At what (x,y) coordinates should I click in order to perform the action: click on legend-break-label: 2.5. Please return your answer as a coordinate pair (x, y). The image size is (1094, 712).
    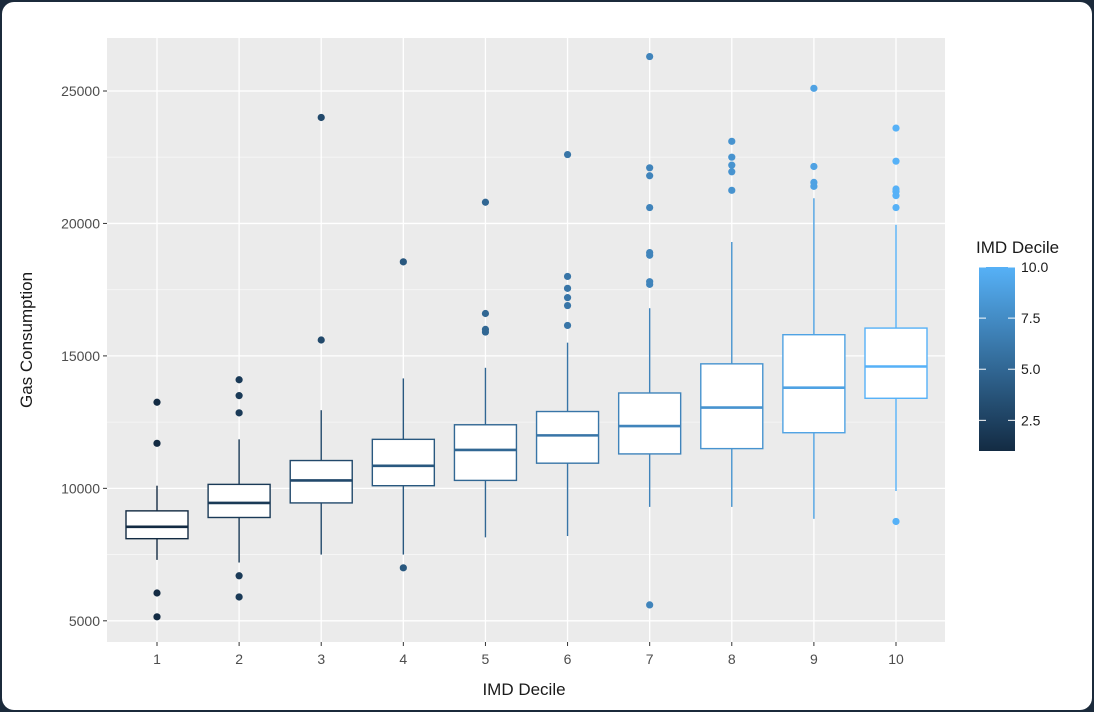
    Looking at the image, I should click on (1031, 420).